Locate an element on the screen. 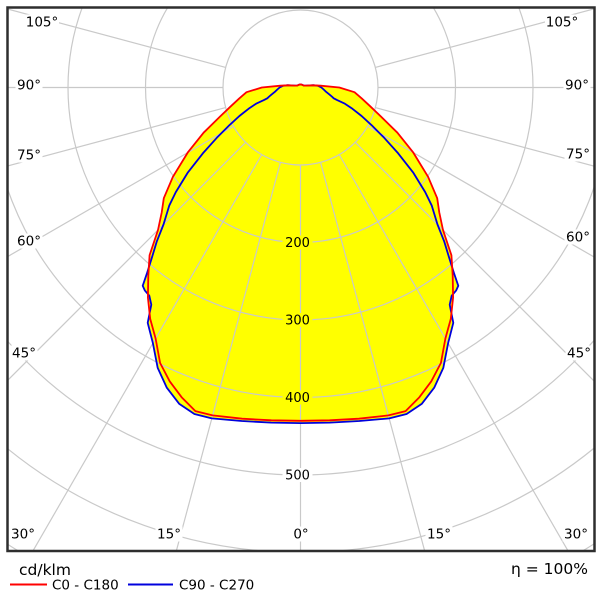  legend: C0 - C180 C90 - C270 is located at coordinates (132, 586).